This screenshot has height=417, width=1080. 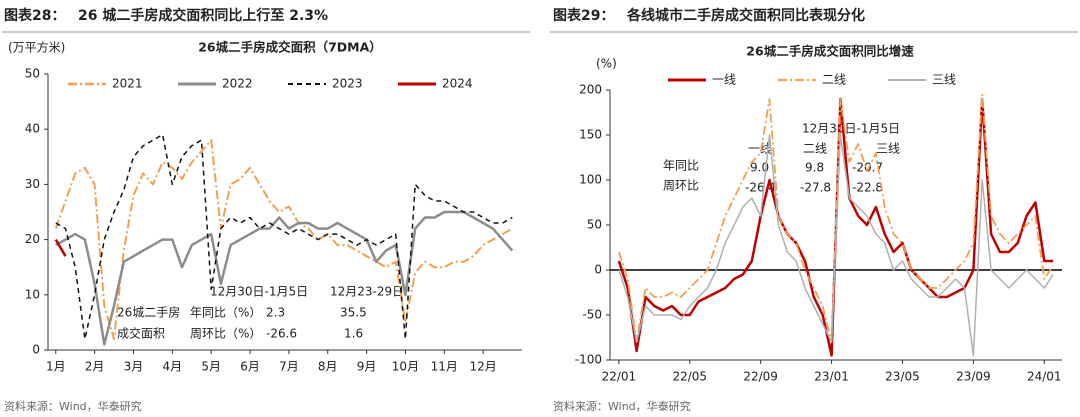 What do you see at coordinates (1044, 377) in the screenshot?
I see `x-tick-label: 24/01` at bounding box center [1044, 377].